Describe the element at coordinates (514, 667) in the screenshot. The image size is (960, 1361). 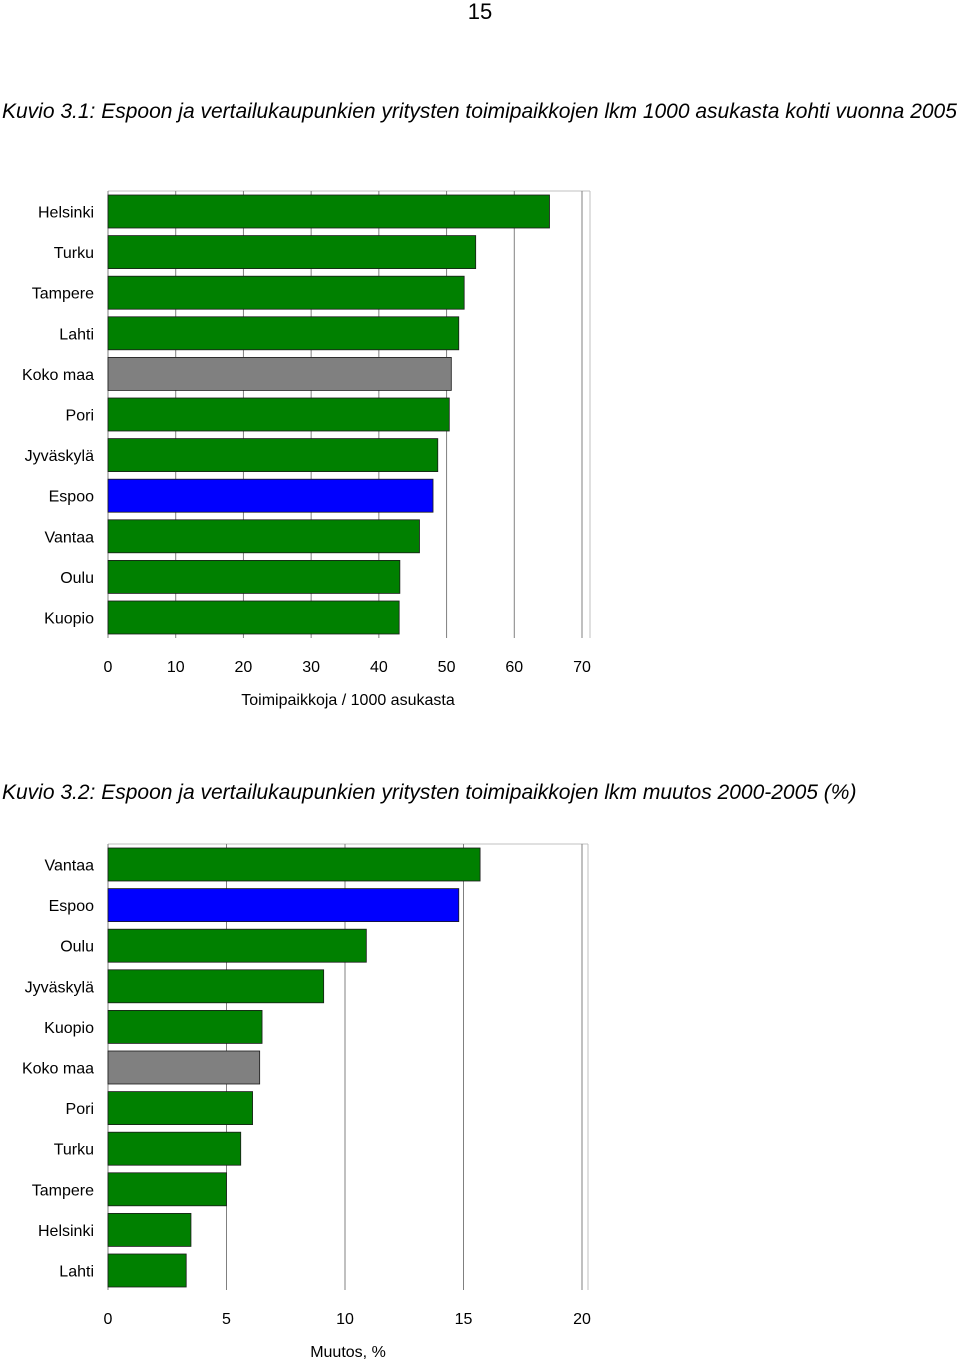
I see `x-tick-label: 60` at that location.